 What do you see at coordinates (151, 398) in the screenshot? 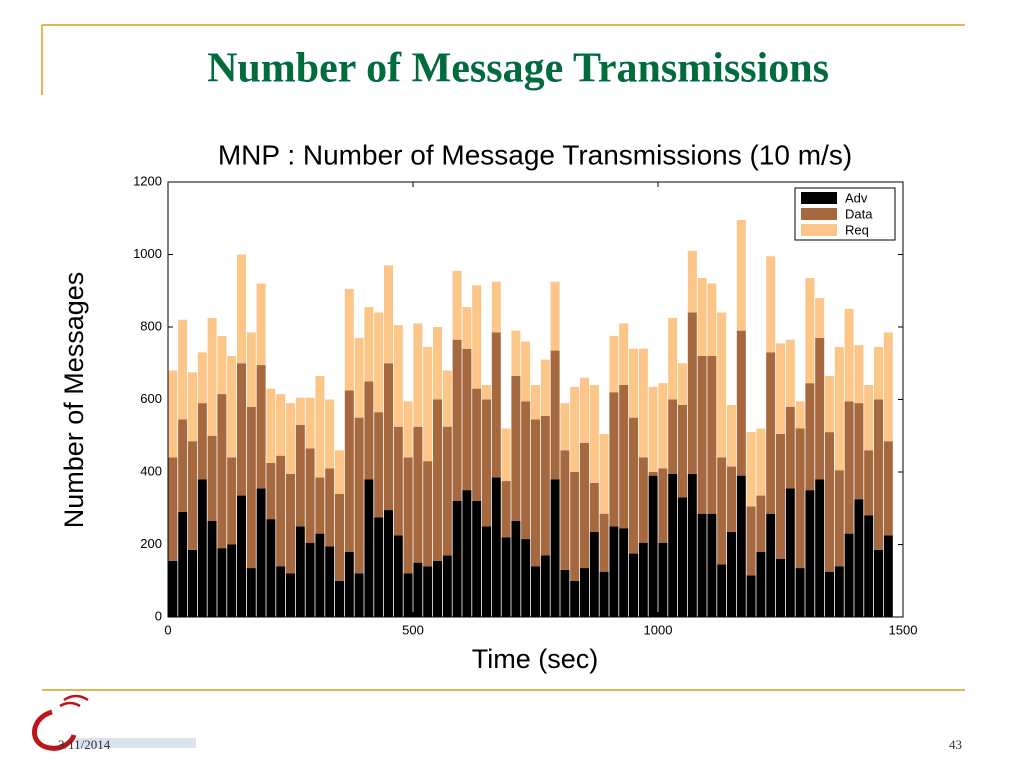
I see `y-tick-label: 600` at bounding box center [151, 398].